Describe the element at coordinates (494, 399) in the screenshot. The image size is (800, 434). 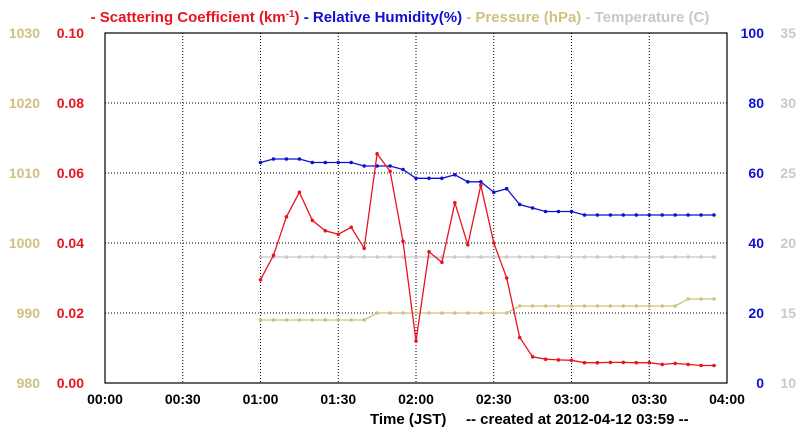
I see `x-tick-label: 02:30` at that location.